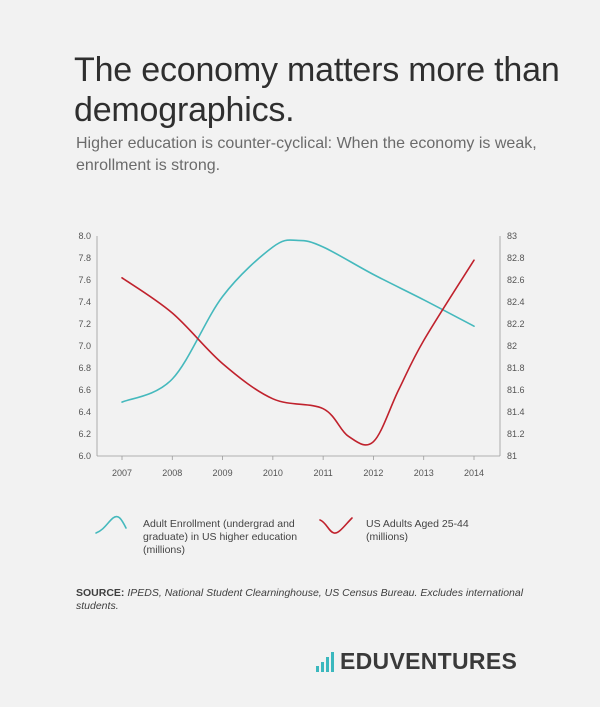 The image size is (600, 707). Describe the element at coordinates (298, 321) in the screenshot. I see `series-line-enrollment` at that location.